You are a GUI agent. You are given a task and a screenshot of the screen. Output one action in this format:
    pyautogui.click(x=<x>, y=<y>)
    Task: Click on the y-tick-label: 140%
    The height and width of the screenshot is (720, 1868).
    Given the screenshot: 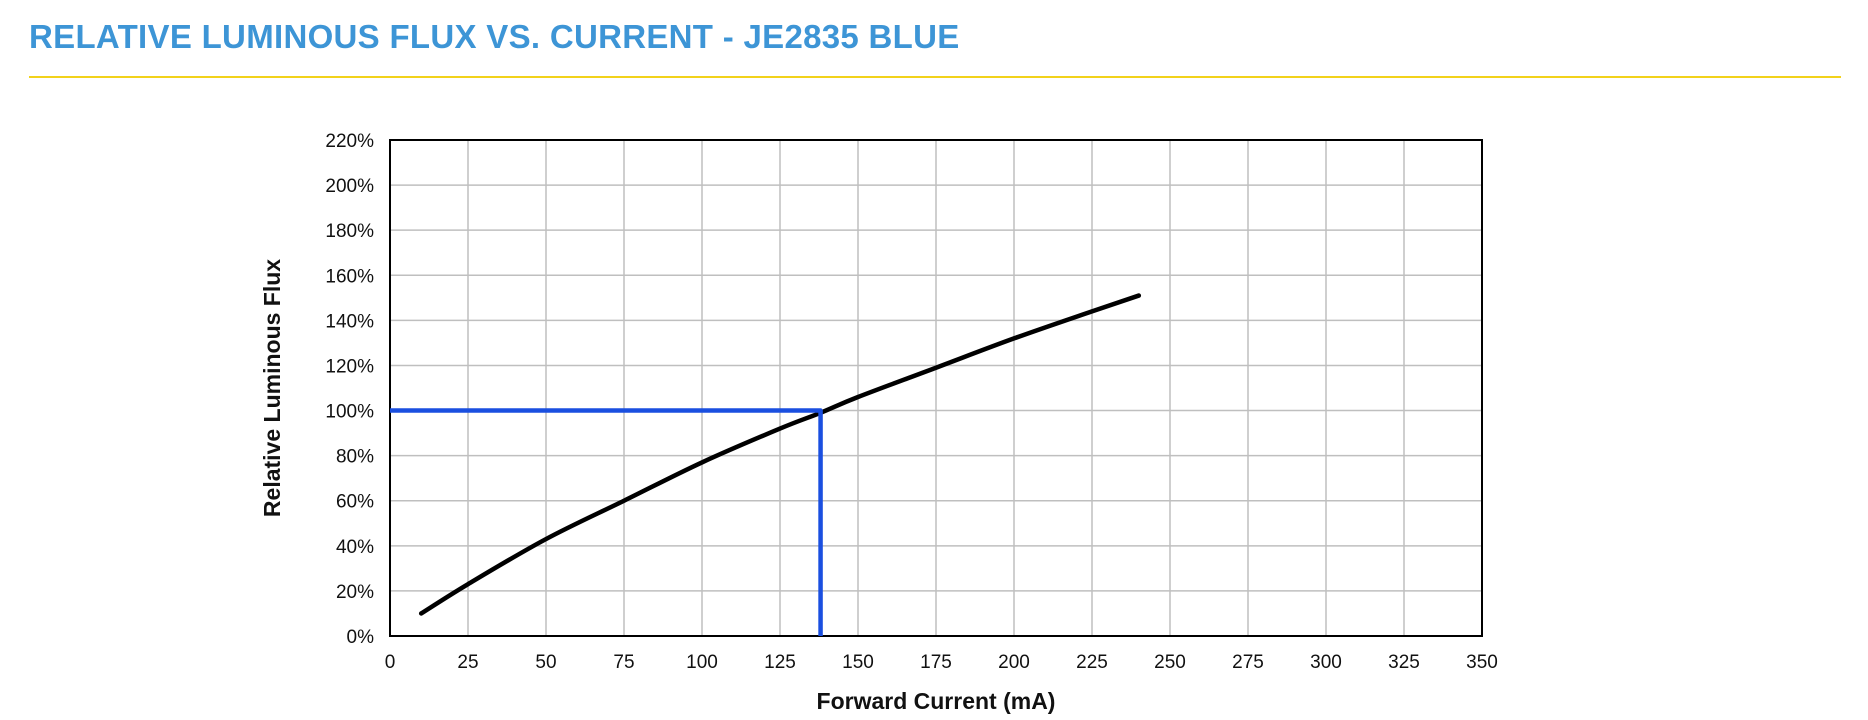 What is the action you would take?
    pyautogui.click(x=349, y=321)
    